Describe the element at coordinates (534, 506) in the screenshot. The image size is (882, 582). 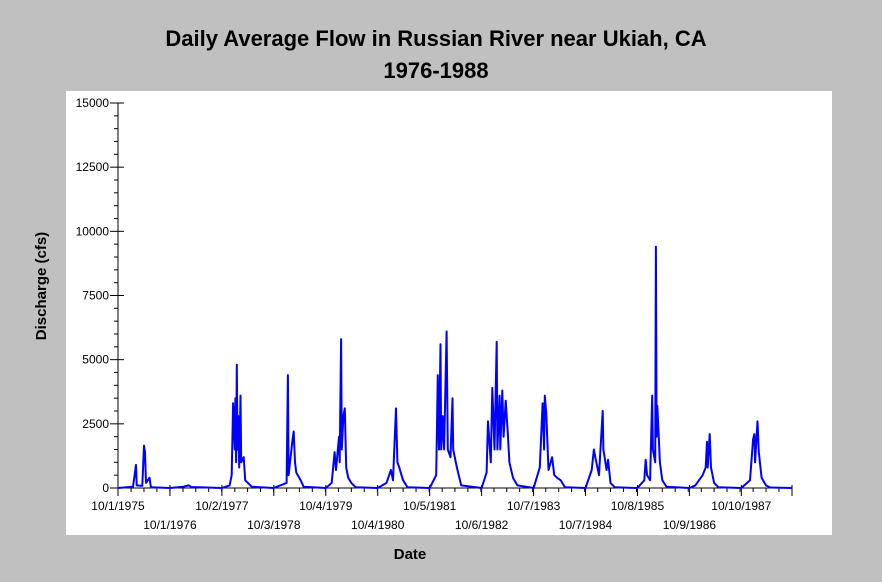
I see `x-tick-label: 10/7/1983` at that location.